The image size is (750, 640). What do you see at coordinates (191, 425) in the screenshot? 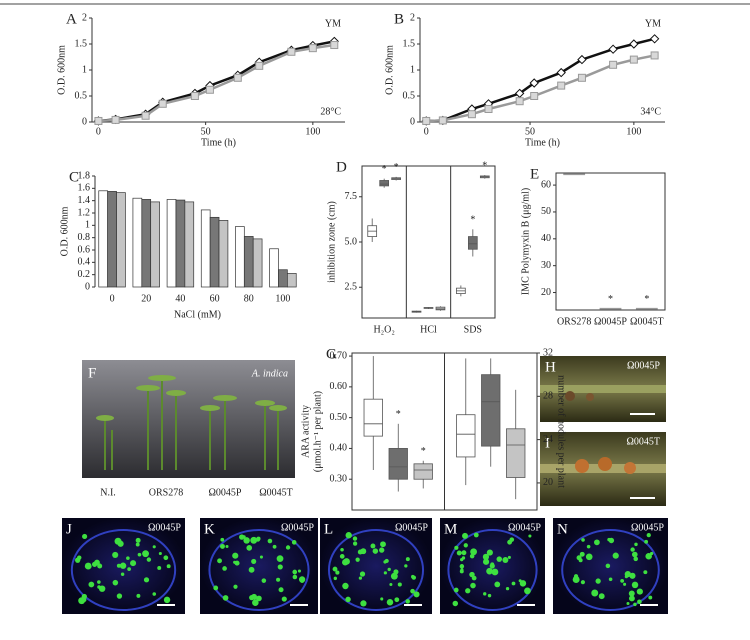
I see `plants` at bounding box center [191, 425].